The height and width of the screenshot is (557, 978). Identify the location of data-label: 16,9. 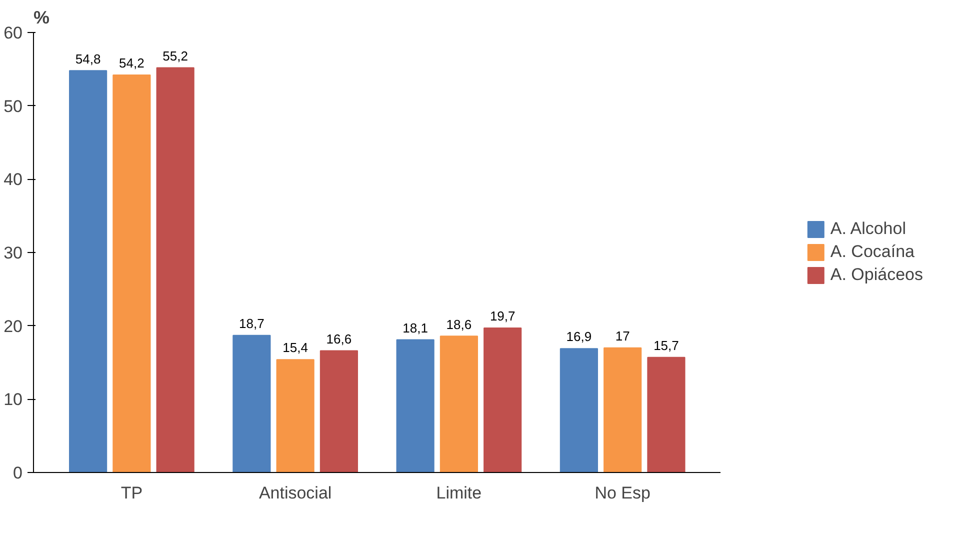
(579, 336).